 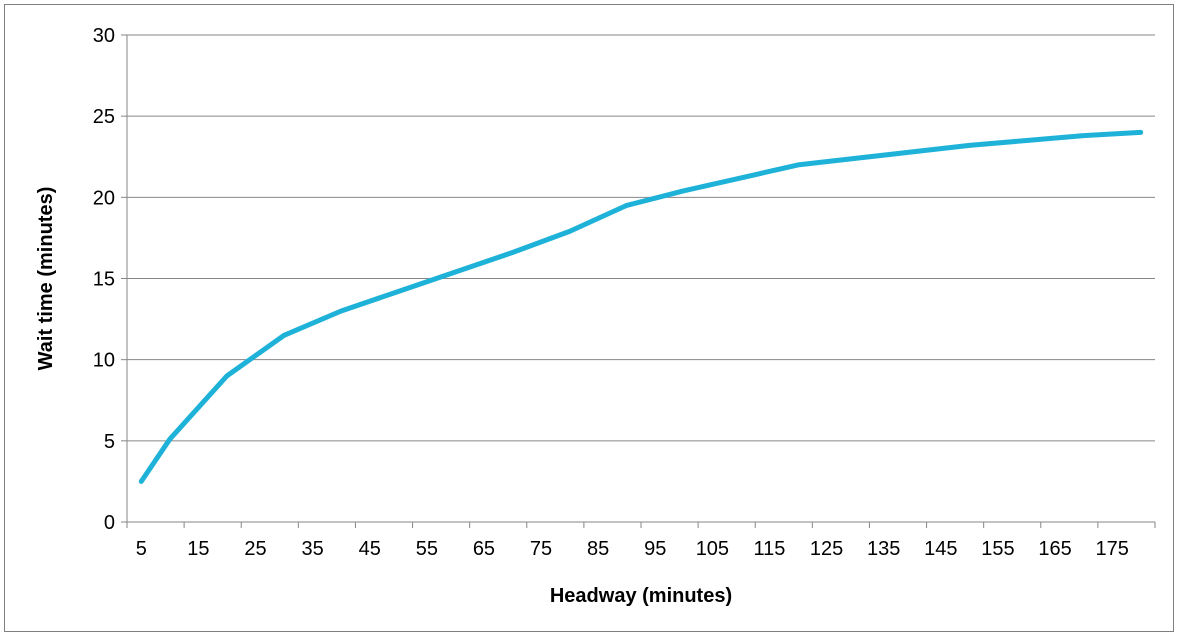 What do you see at coordinates (104, 117) in the screenshot?
I see `y-tick-label: 25` at bounding box center [104, 117].